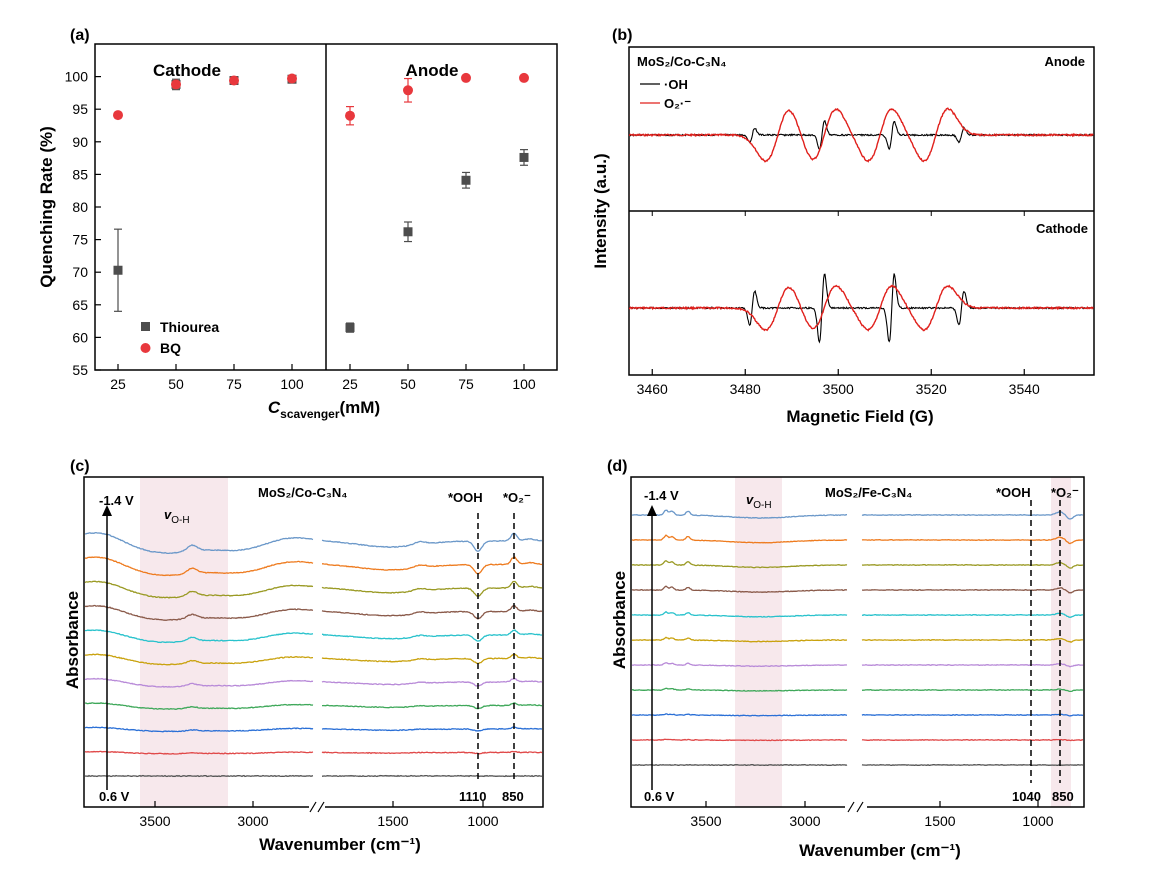  Describe the element at coordinates (116, 500) in the screenshot. I see `potential-top-label: -1.4 V` at that location.